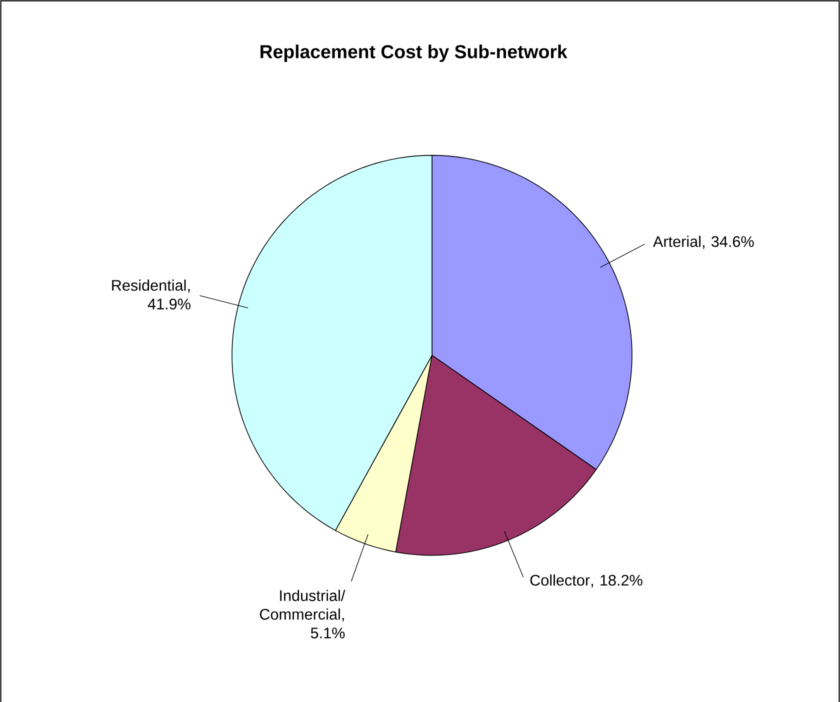 The width and height of the screenshot is (840, 702). I want to click on slice-label: Residential, so click(149, 285).